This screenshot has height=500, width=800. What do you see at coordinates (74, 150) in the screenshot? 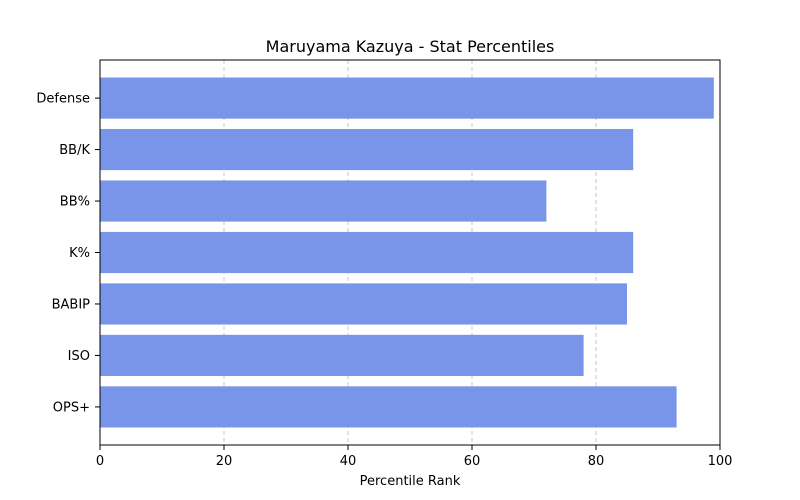
I see `y-tick-label: BB/K` at bounding box center [74, 150].